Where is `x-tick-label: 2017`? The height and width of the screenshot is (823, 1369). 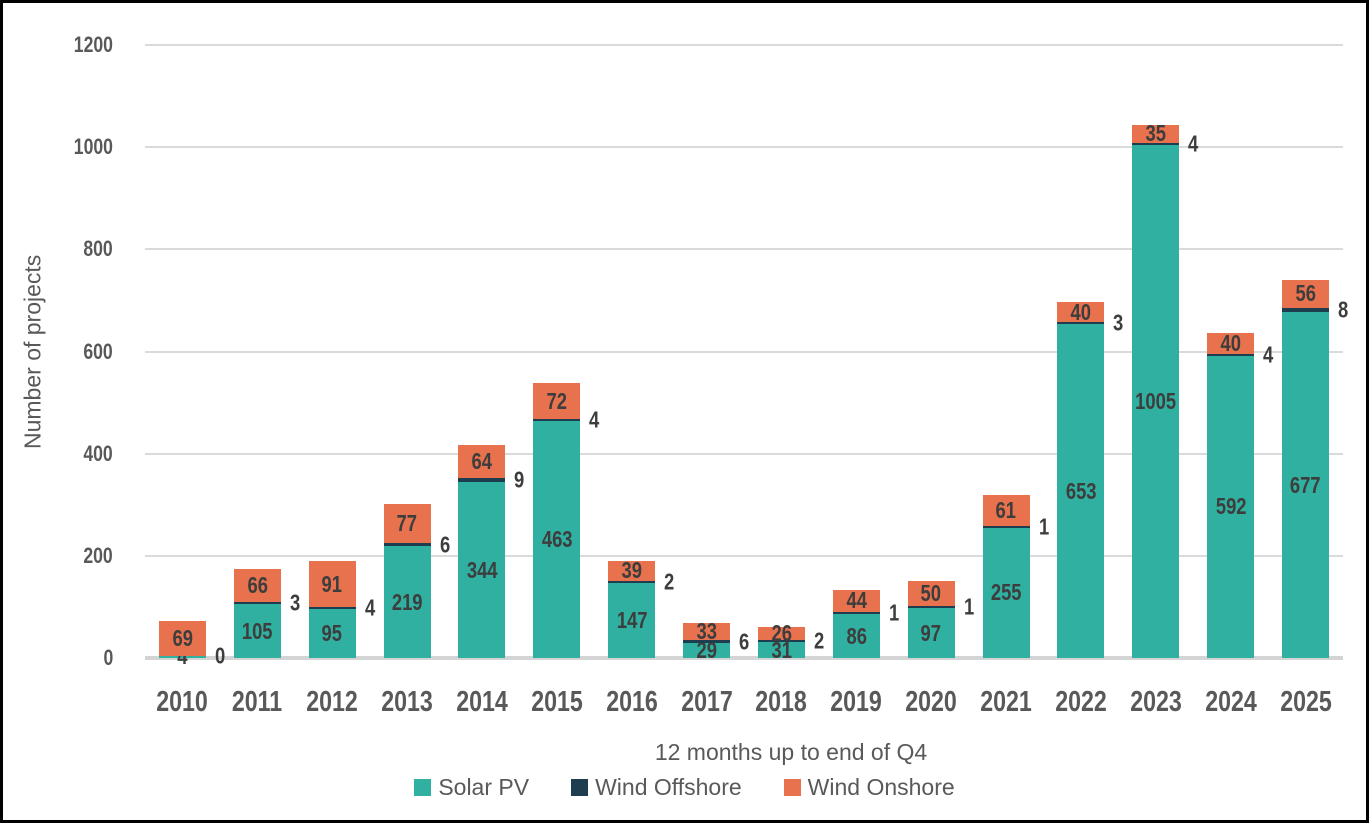 x-tick-label: 2017 is located at coordinates (706, 702).